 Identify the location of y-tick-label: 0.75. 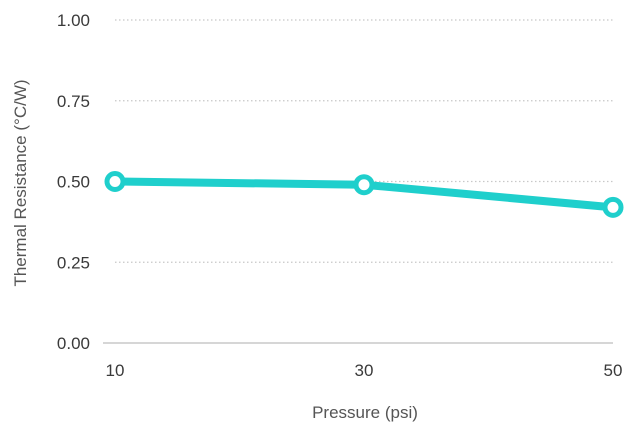
(73, 101).